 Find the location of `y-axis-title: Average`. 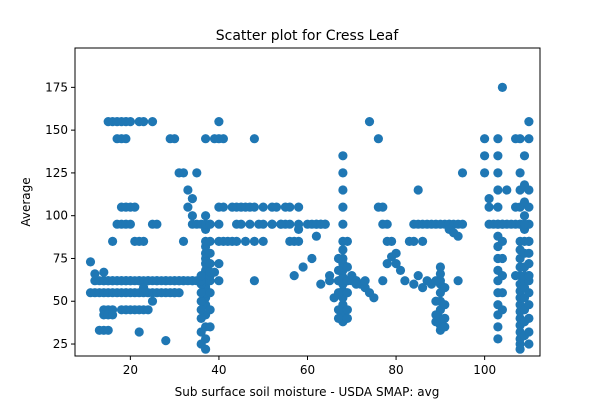

y-axis-title: Average is located at coordinates (26, 201).